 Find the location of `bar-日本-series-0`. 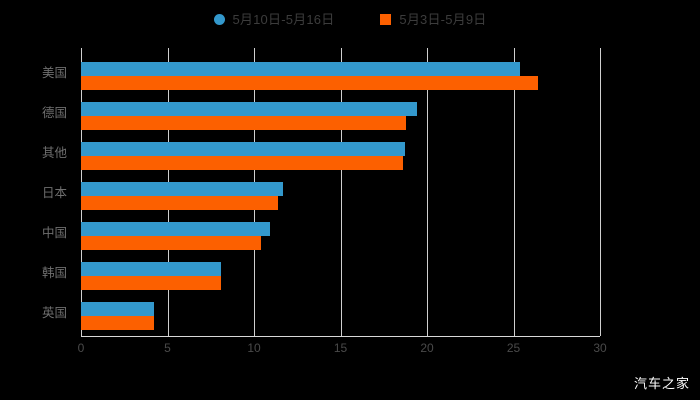

bar-日本-series-0 is located at coordinates (182, 189).